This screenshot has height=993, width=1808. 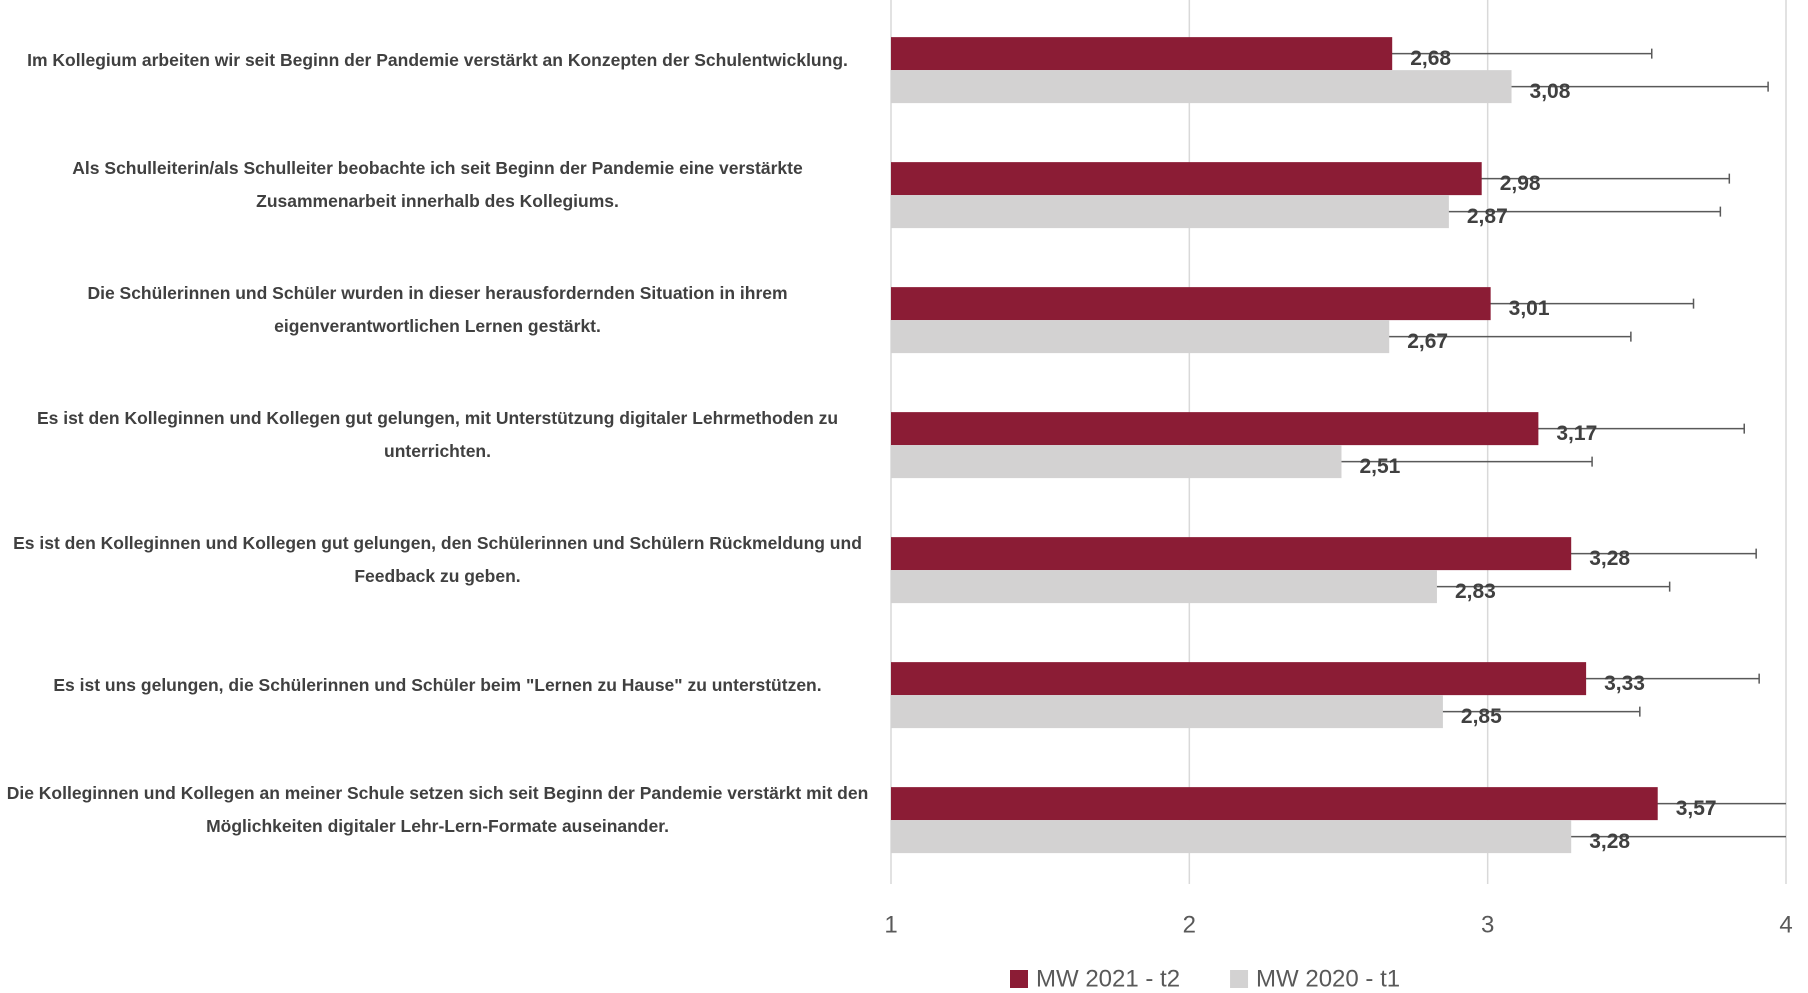 I want to click on value-label: 2,68, so click(x=1430, y=58).